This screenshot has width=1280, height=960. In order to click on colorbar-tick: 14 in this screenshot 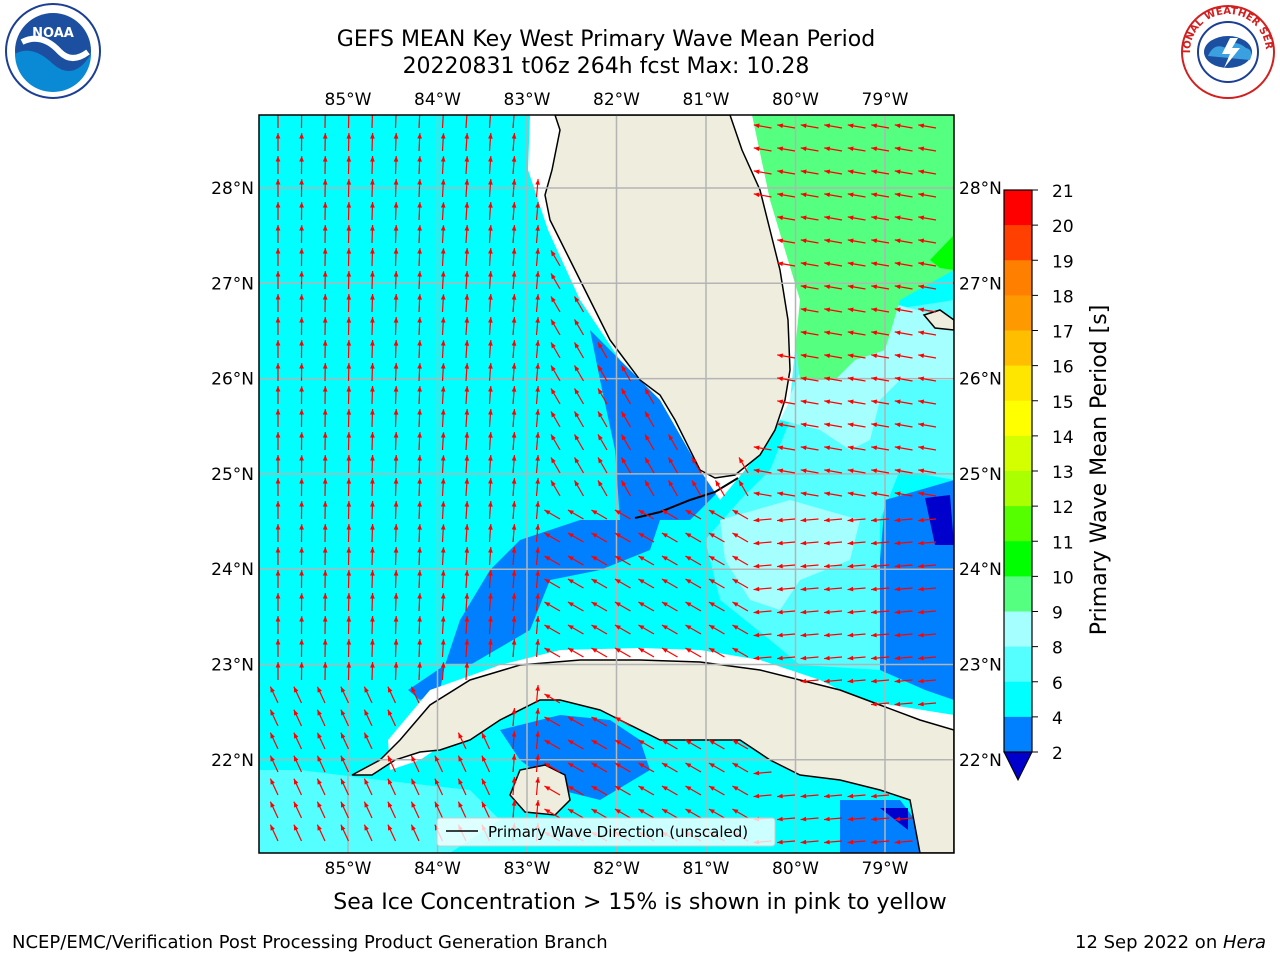, I will do `click(1063, 438)`.